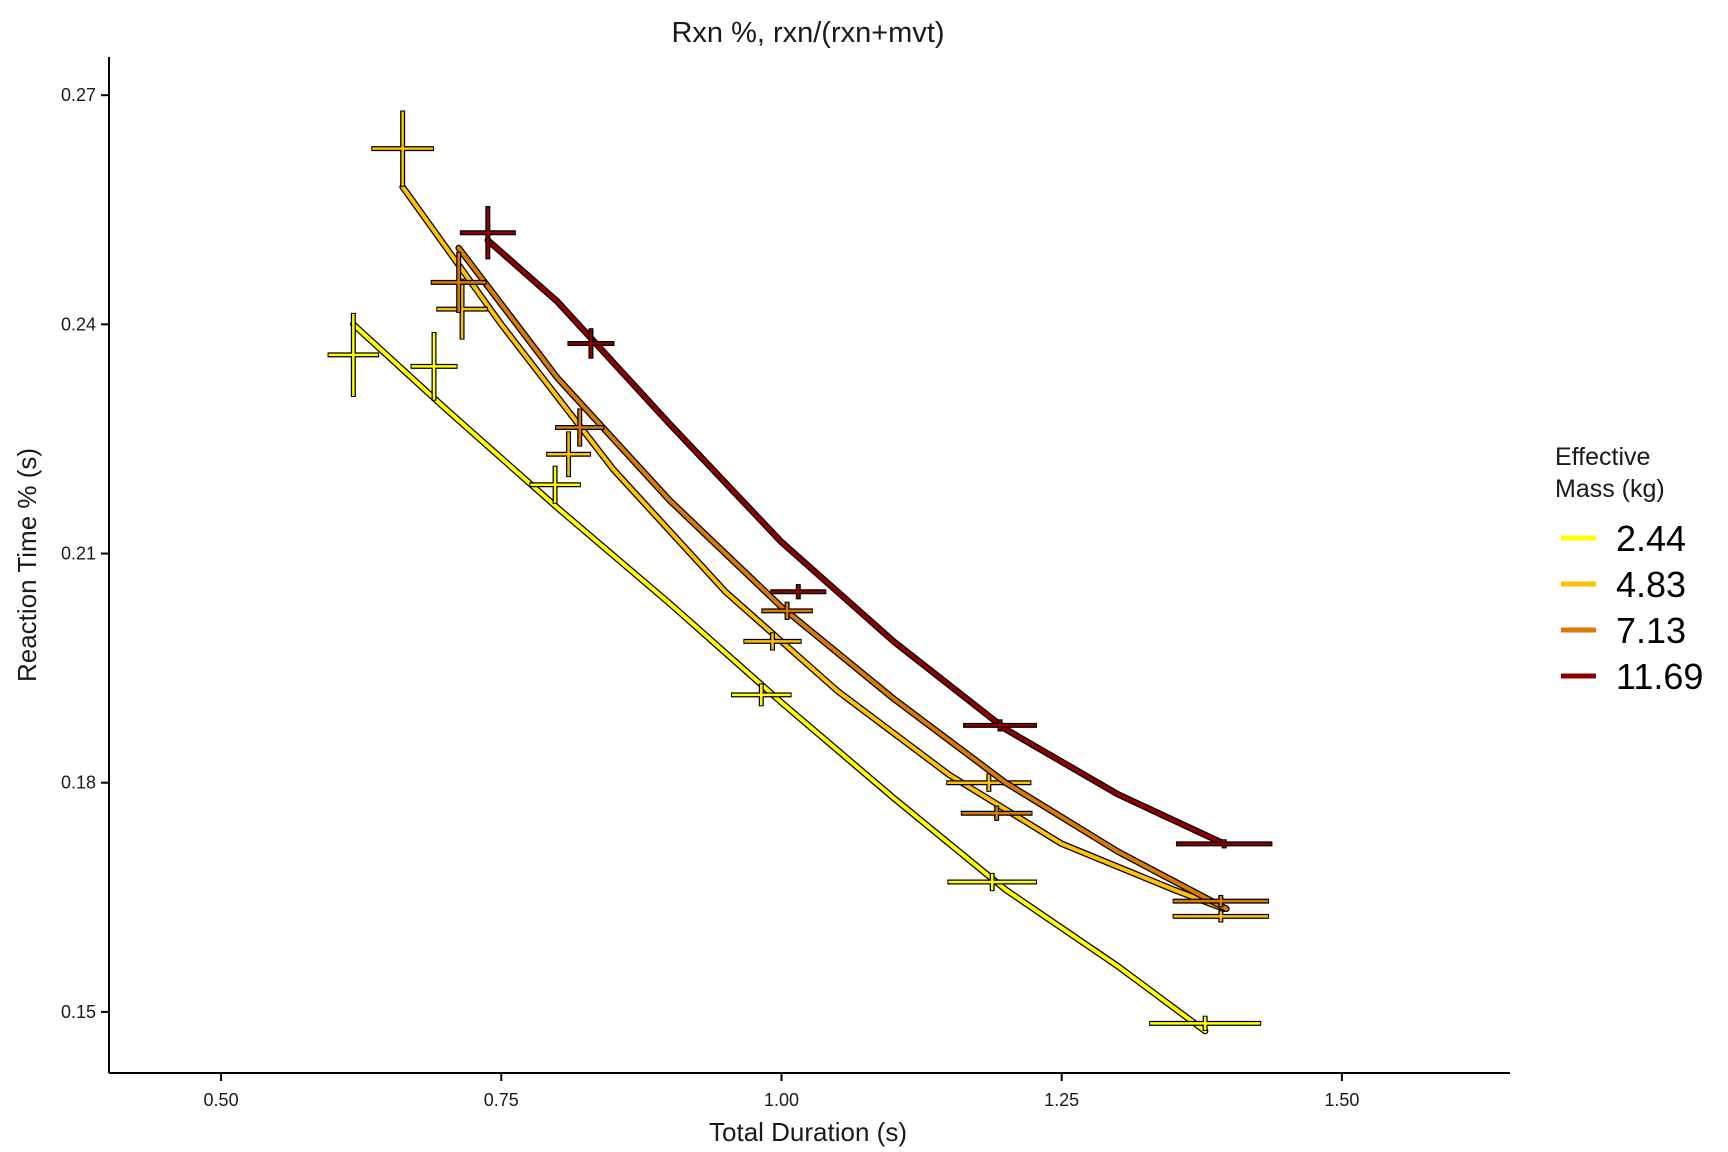 The height and width of the screenshot is (1152, 1728). Describe the element at coordinates (1651, 630) in the screenshot. I see `legend-label: 7.13` at that location.